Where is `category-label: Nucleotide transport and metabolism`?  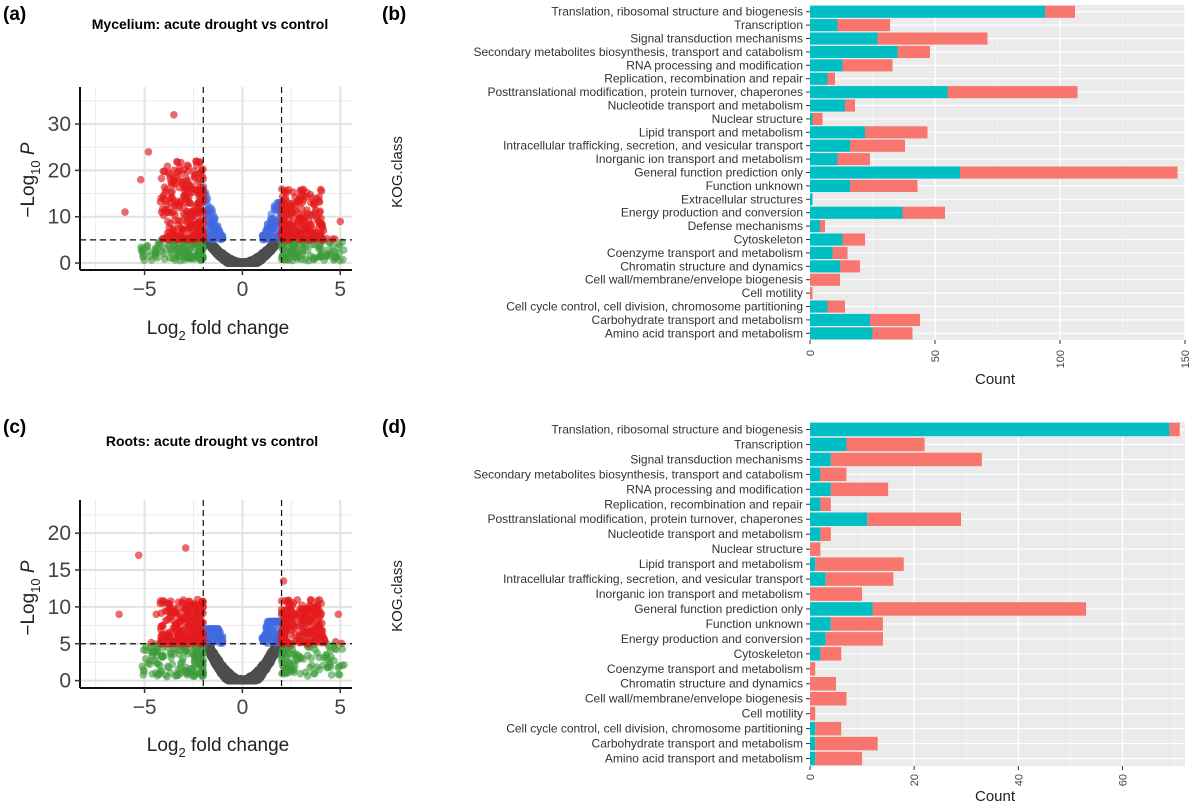 category-label: Nucleotide transport and metabolism is located at coordinates (705, 534).